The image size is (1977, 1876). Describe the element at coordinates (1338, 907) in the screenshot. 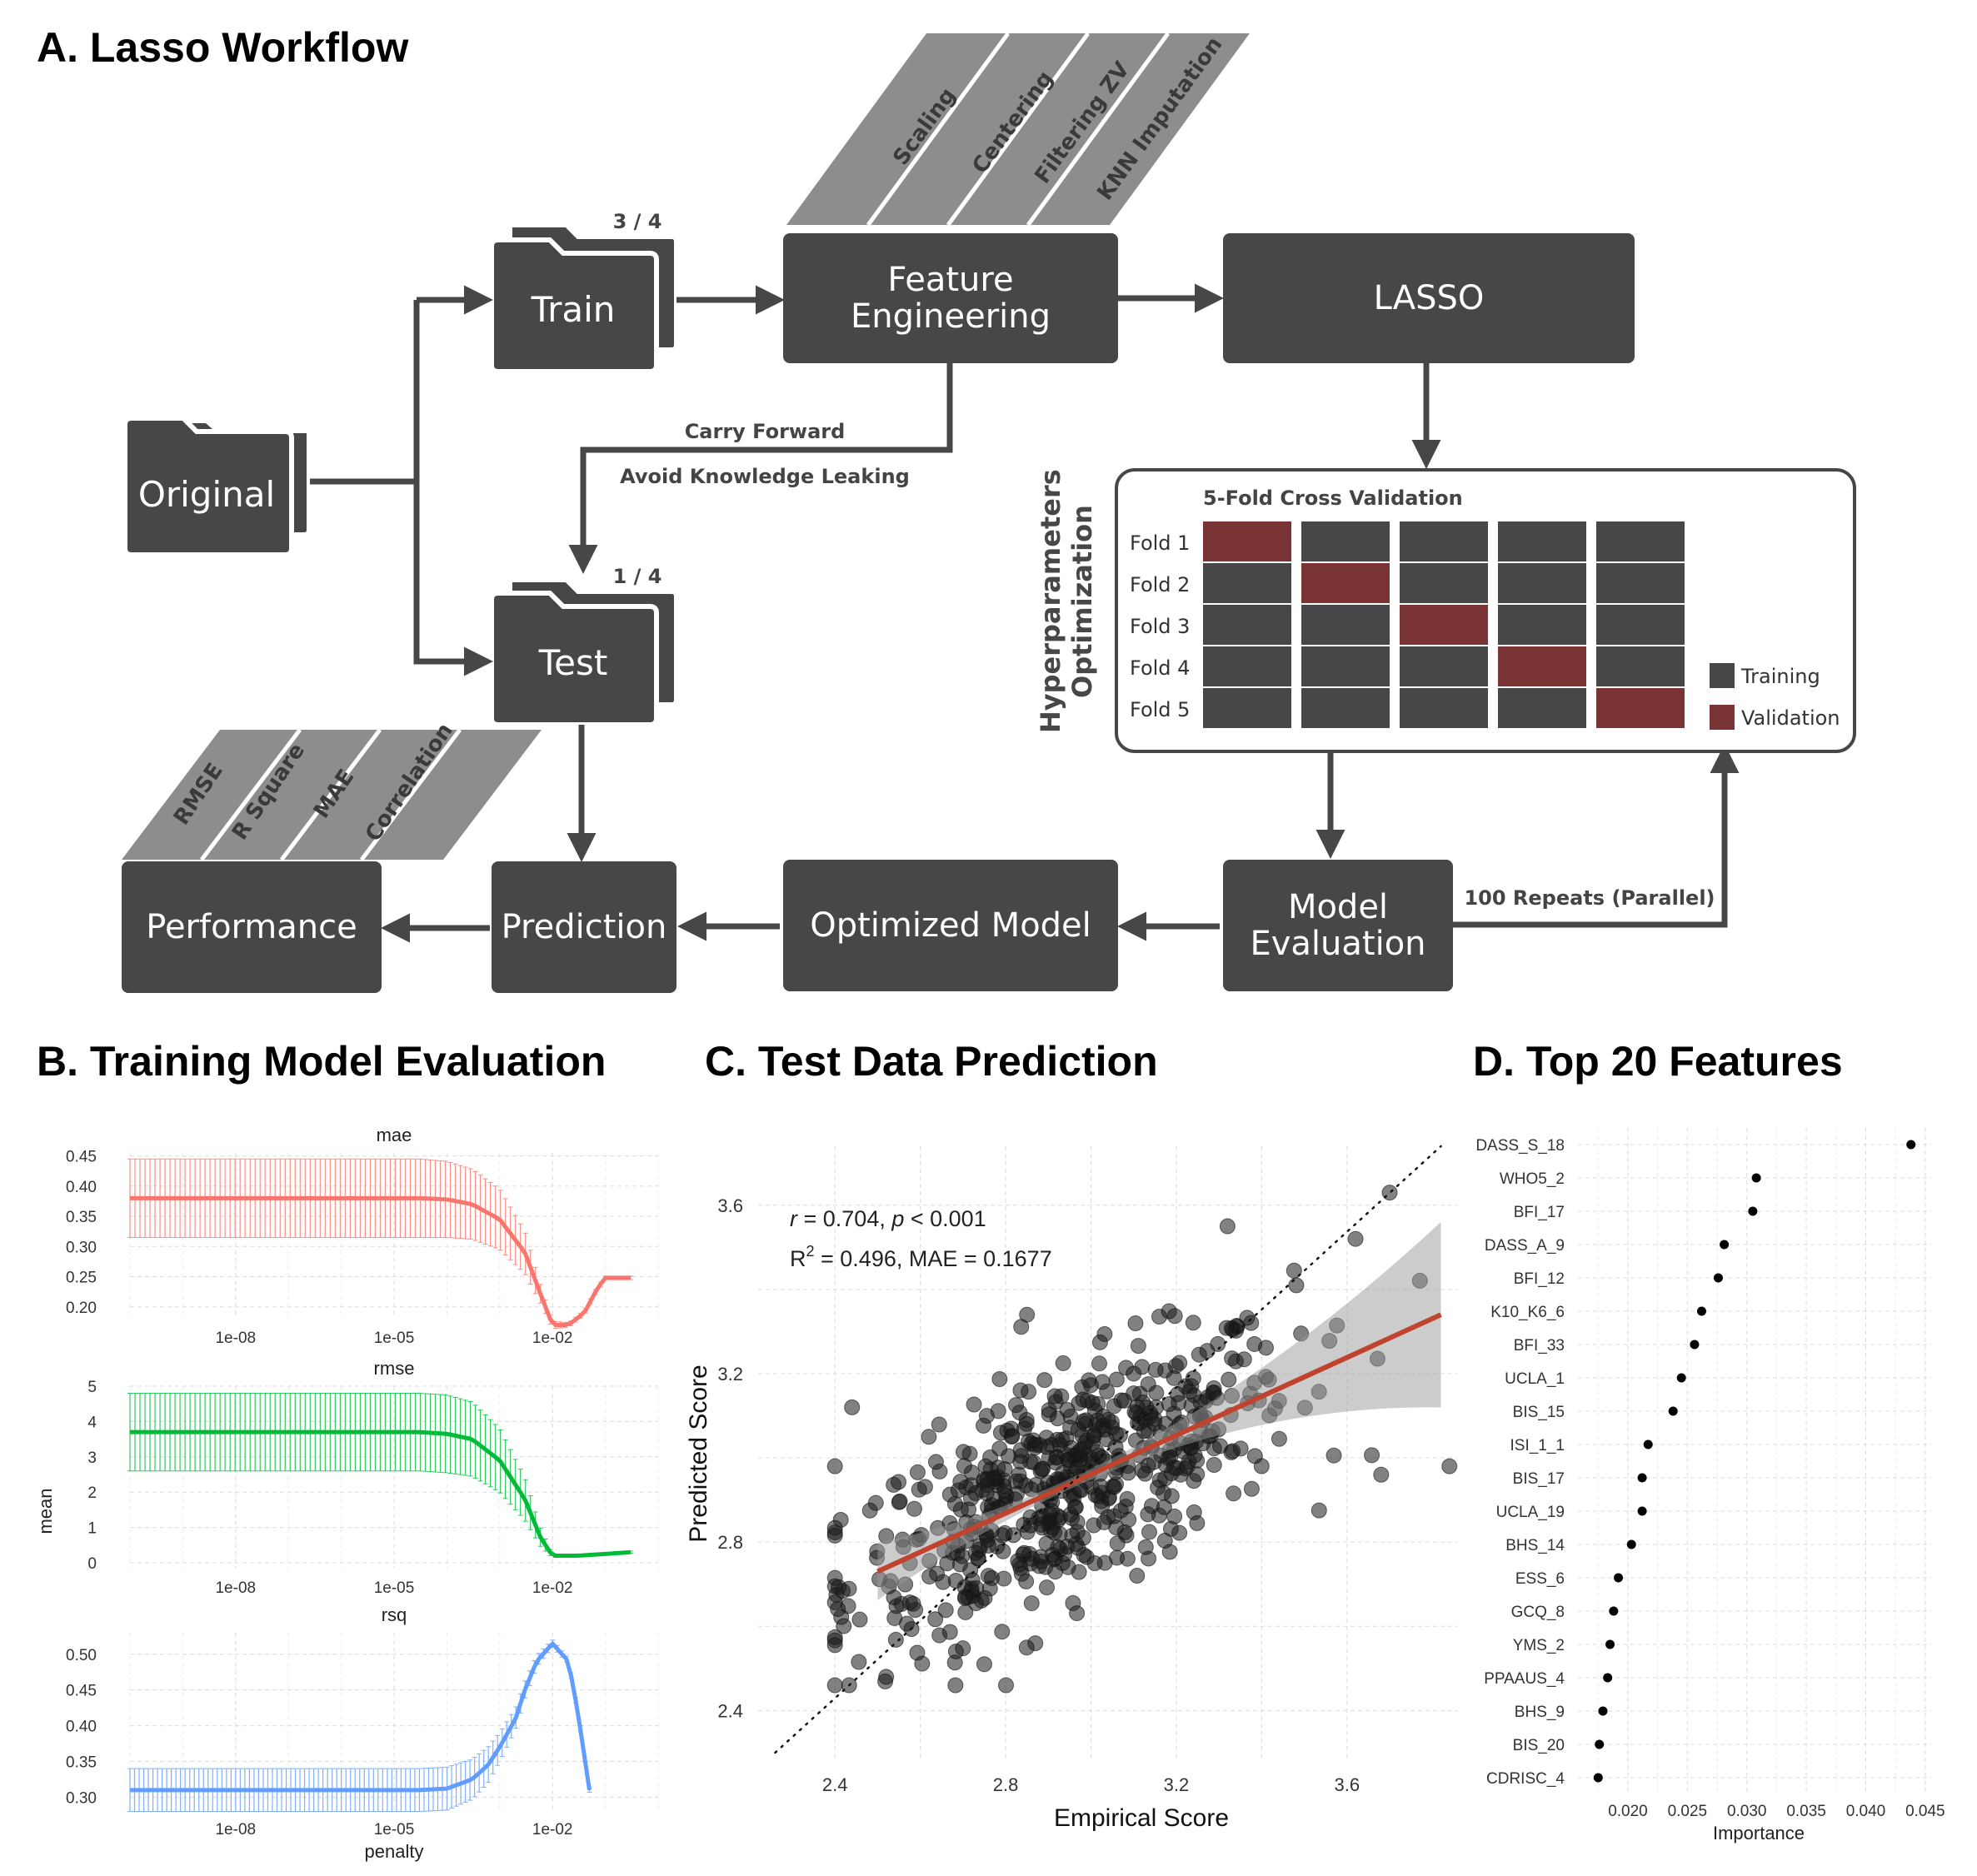

I see `model-evaluation-line-1: Model` at that location.